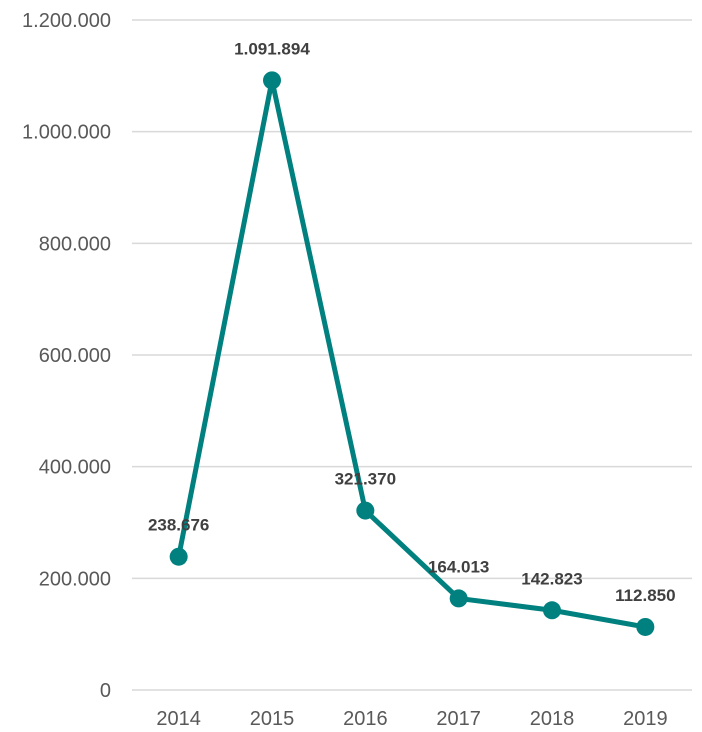 The height and width of the screenshot is (732, 702). What do you see at coordinates (75, 244) in the screenshot?
I see `y-tick-label: 800.000` at bounding box center [75, 244].